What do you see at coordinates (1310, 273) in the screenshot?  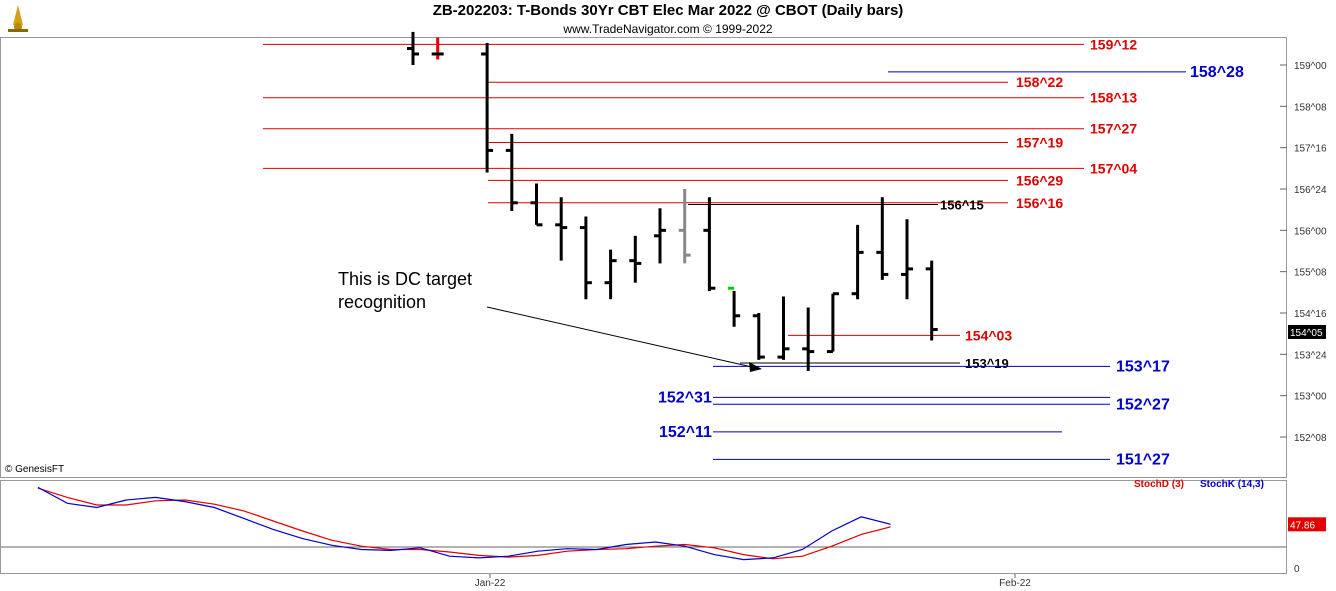 I see `price-tick-label: 155^08` at bounding box center [1310, 273].